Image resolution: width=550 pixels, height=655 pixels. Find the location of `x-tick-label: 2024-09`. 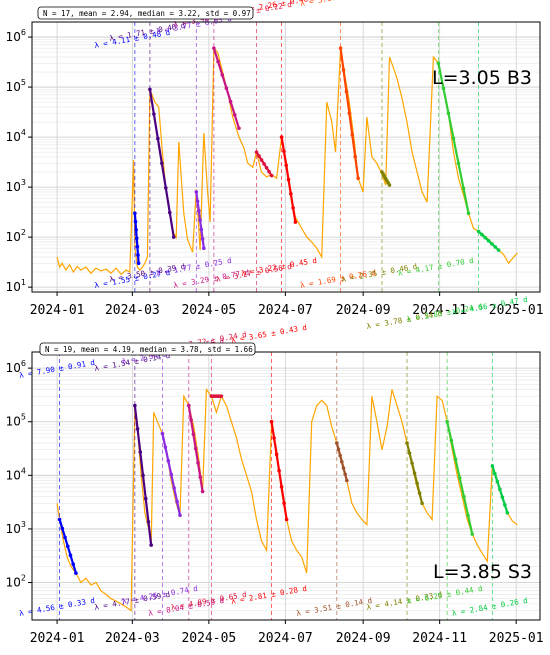

x-tick-label: 2024-09 is located at coordinates (363, 310).